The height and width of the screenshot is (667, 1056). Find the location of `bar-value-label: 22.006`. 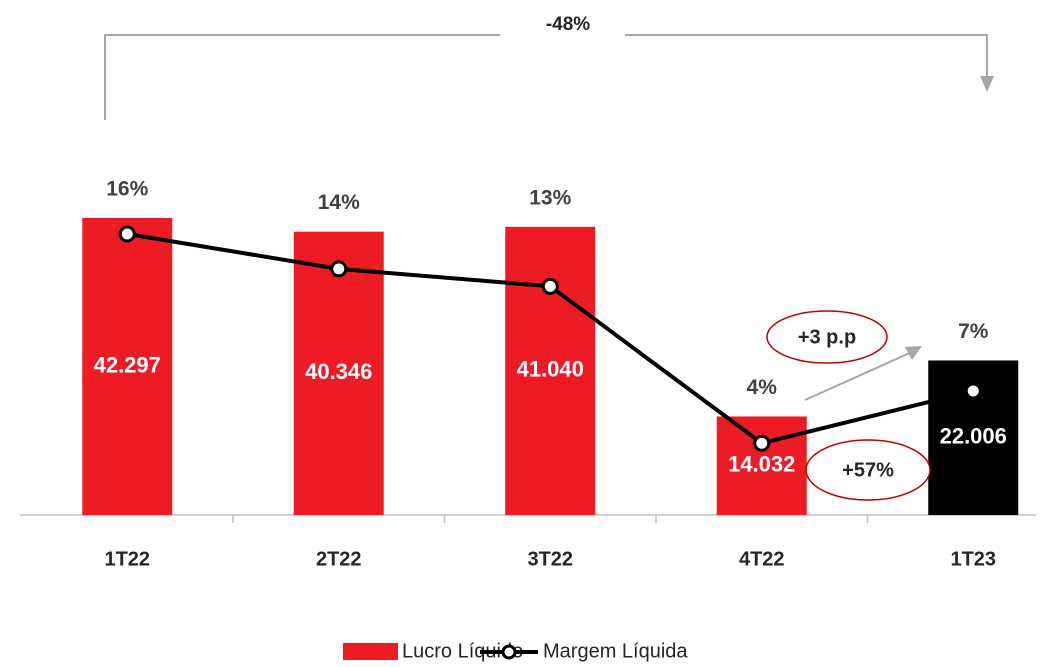

bar-value-label: 22.006 is located at coordinates (973, 436).